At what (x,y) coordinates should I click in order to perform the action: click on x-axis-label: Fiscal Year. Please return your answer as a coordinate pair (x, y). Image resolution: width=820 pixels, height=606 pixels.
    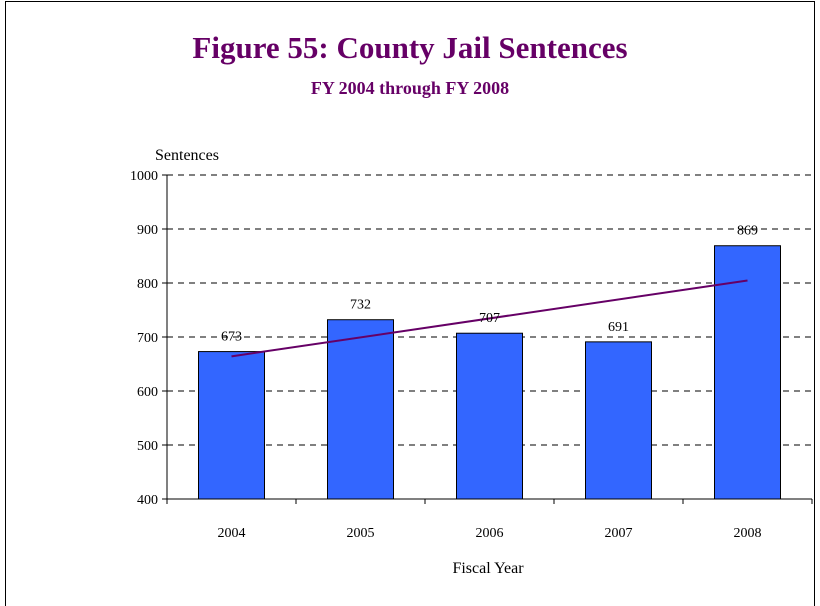
    Looking at the image, I should click on (488, 568).